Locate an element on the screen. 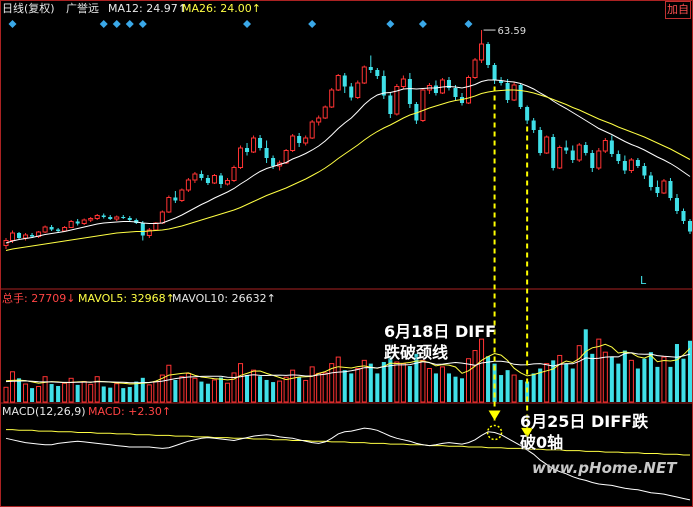  peak-price-label: 63.59 is located at coordinates (512, 31).